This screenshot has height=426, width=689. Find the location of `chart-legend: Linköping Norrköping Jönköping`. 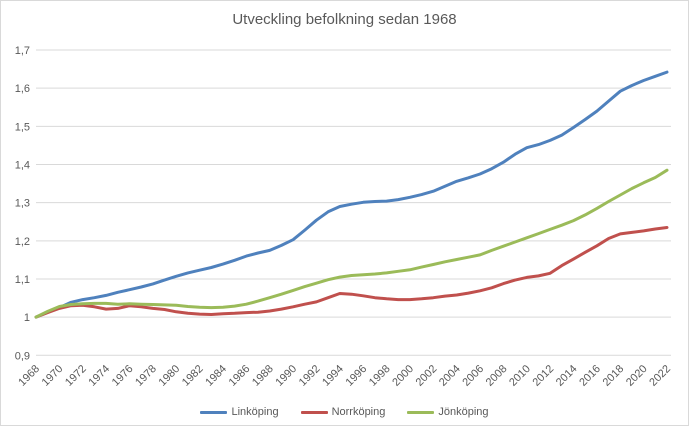

chart-legend: Linköping Norrköping Jönköping is located at coordinates (344, 412).